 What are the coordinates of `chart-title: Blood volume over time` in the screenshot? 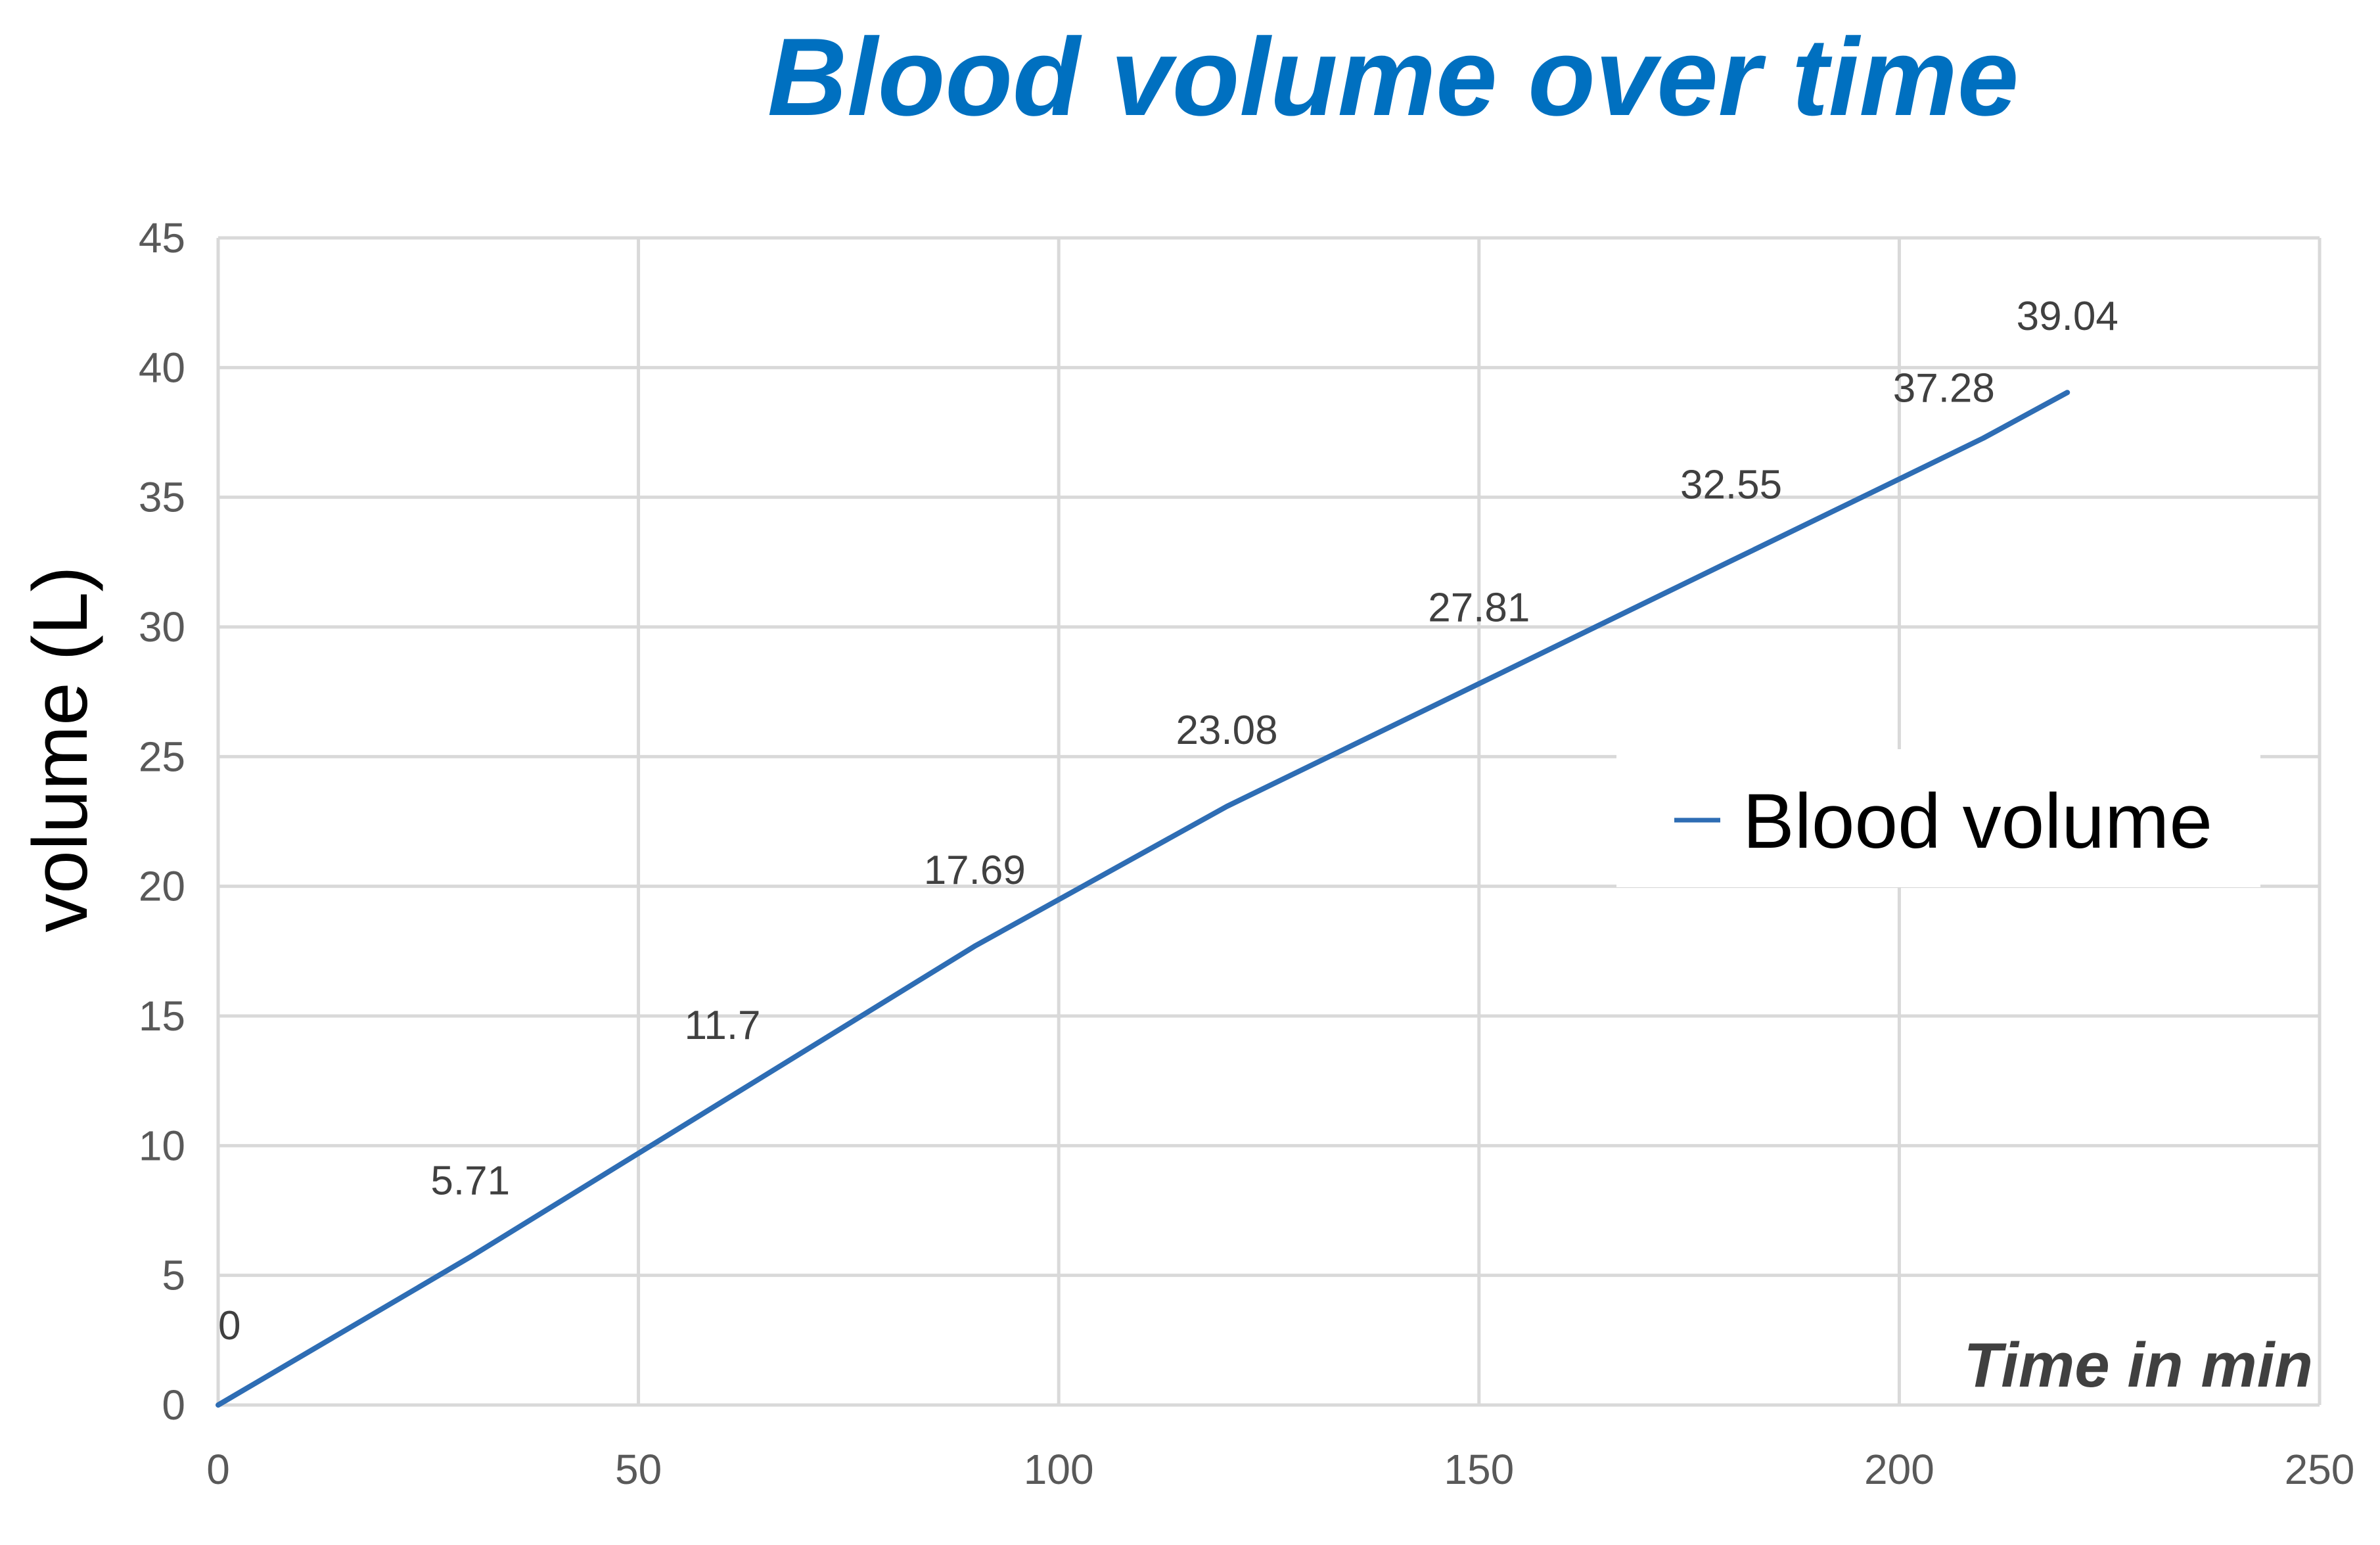 It's located at (1393, 77).